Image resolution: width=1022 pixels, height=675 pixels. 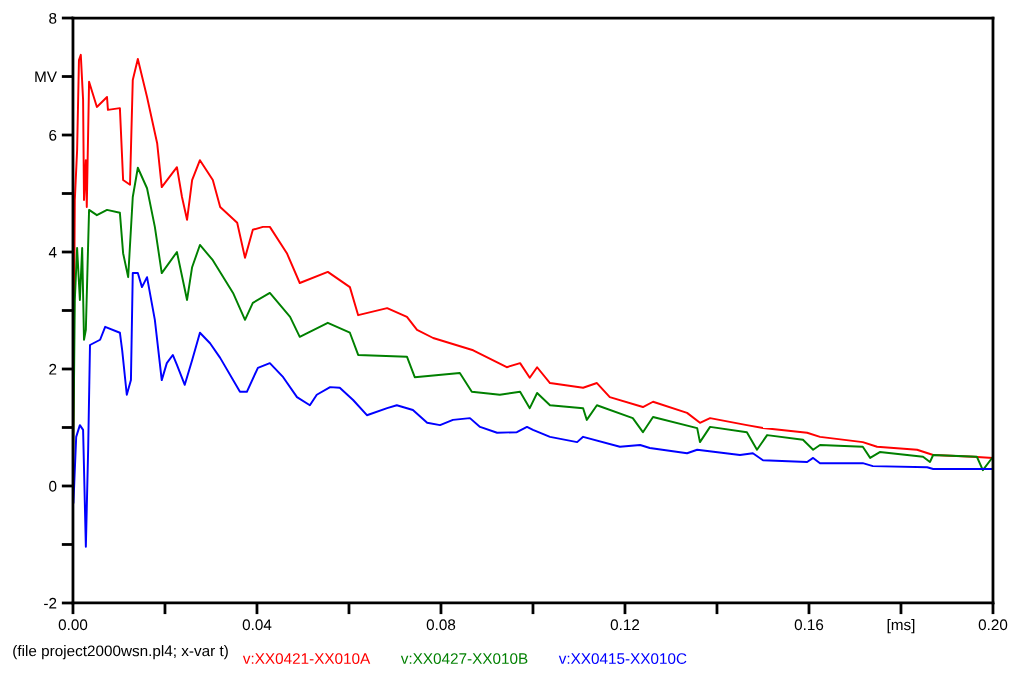 I want to click on text: v:XX0421-XX010A, so click(x=306, y=659).